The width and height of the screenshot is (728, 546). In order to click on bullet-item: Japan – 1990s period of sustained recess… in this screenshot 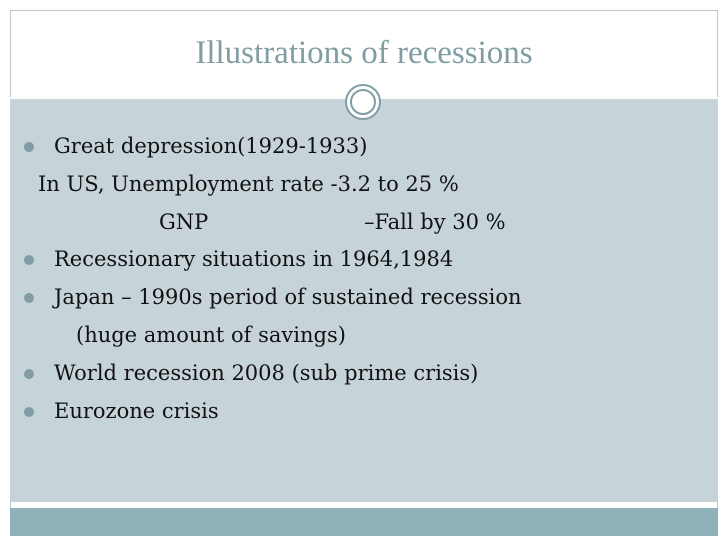, I will do `click(363, 298)`.